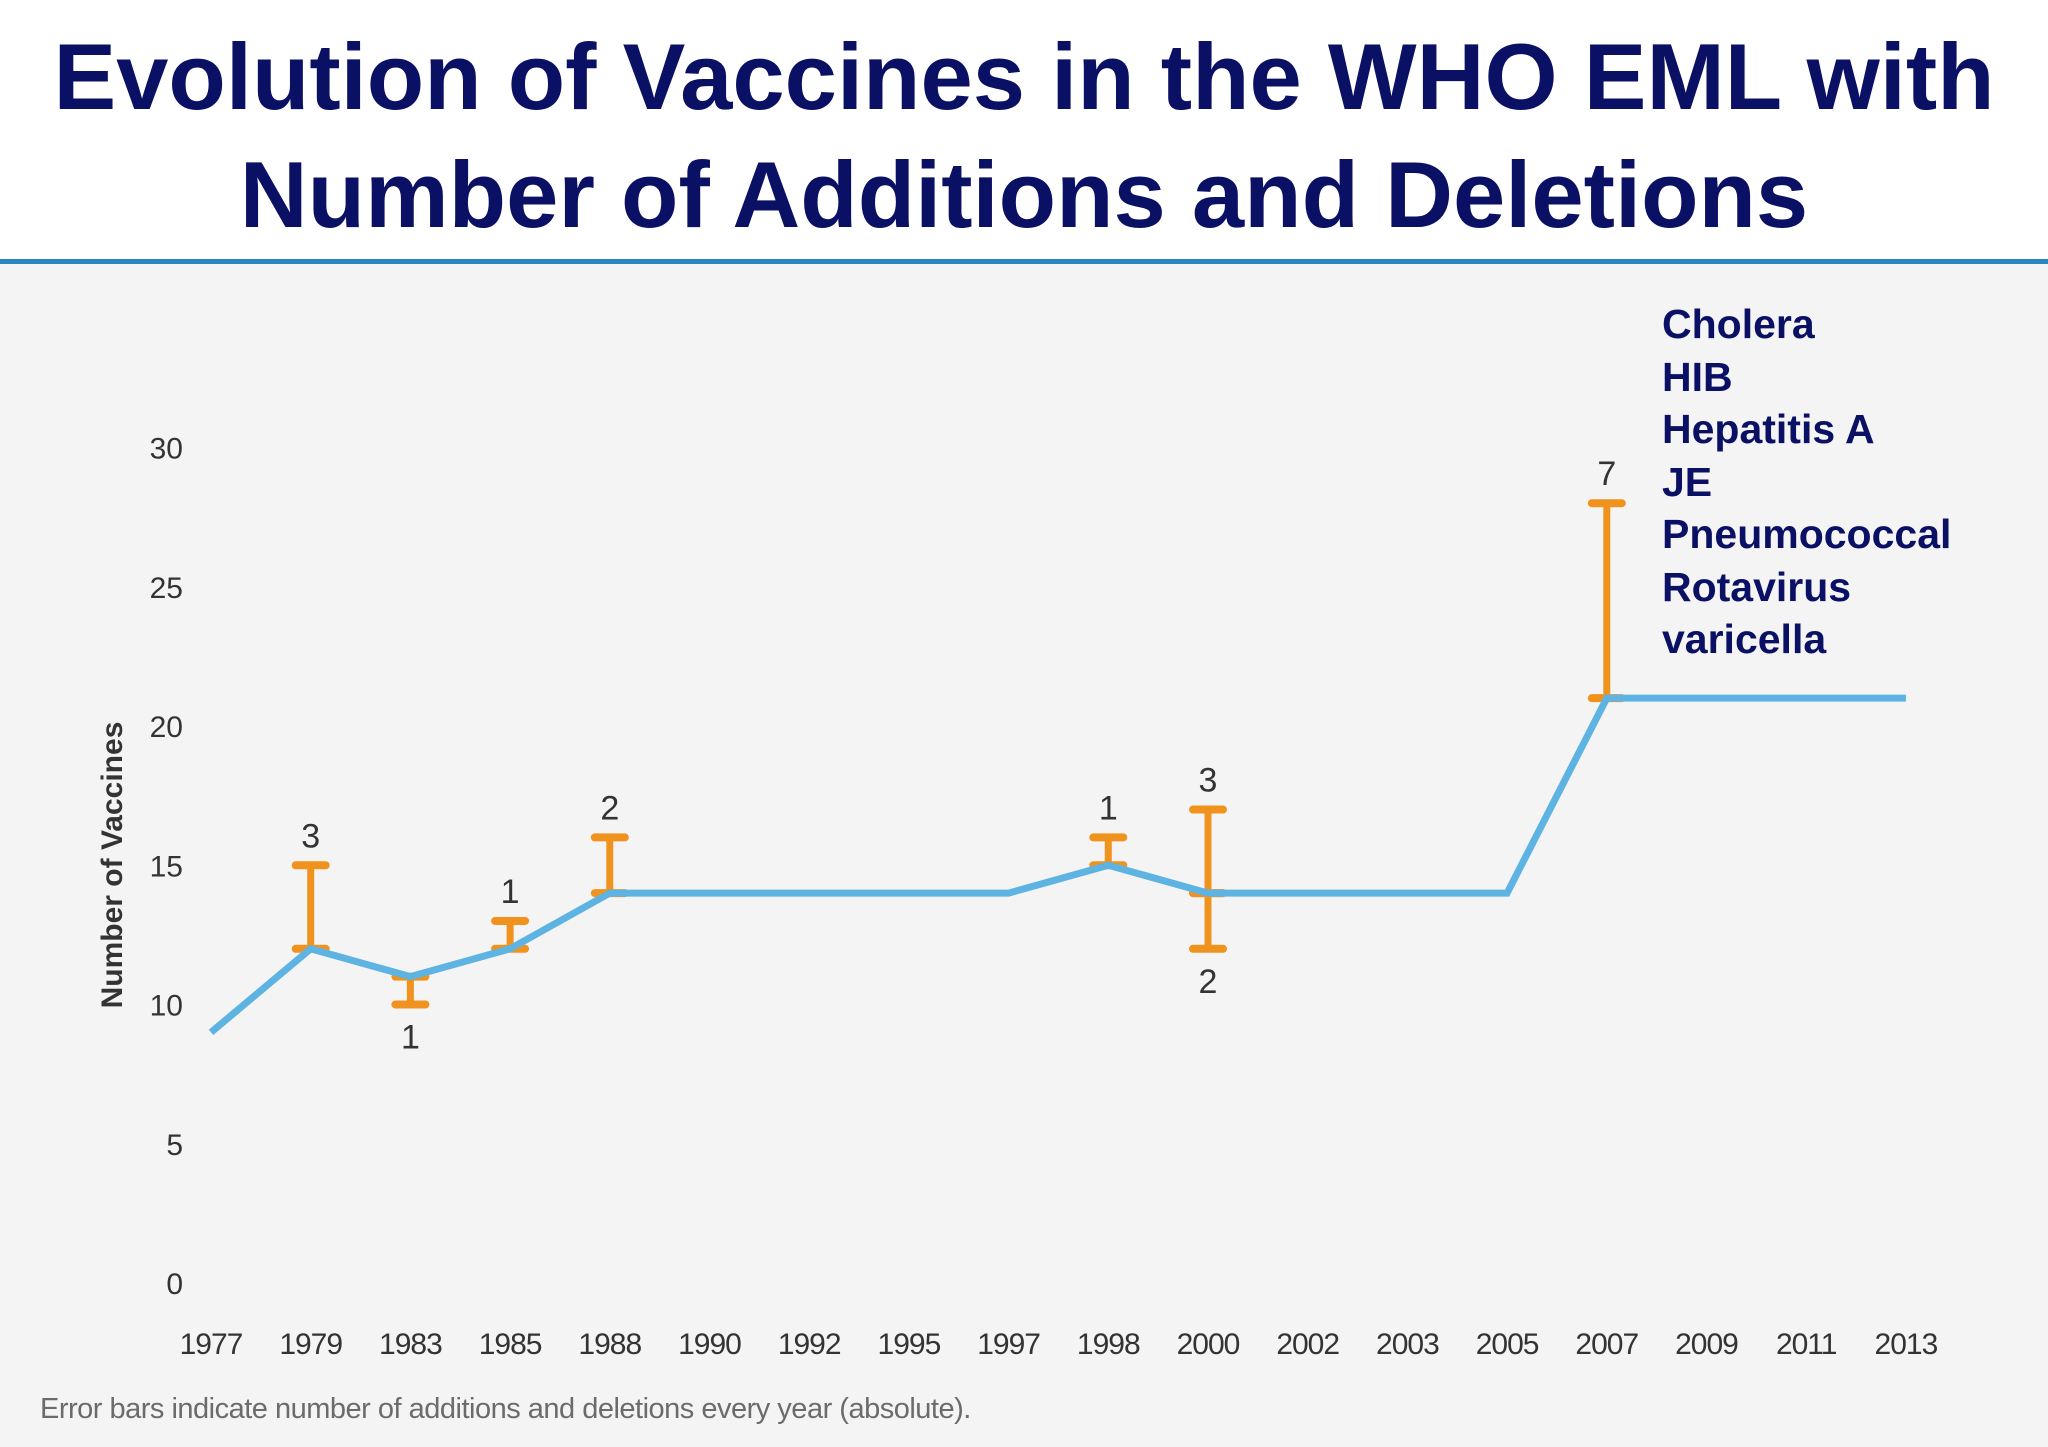  What do you see at coordinates (1008, 1344) in the screenshot?
I see `x-tick-label: 1997` at bounding box center [1008, 1344].